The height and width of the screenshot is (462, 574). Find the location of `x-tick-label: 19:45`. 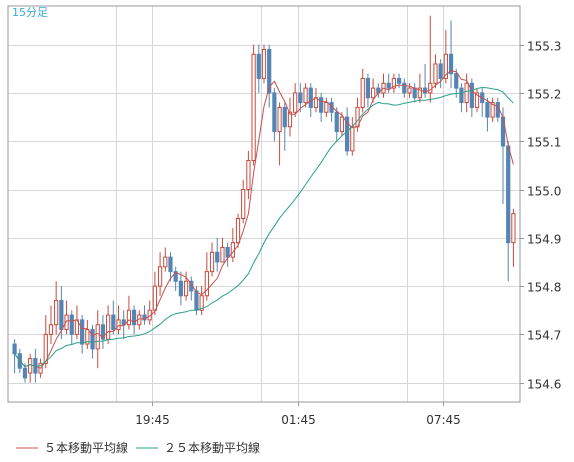

x-tick-label: 19:45 is located at coordinates (152, 420).